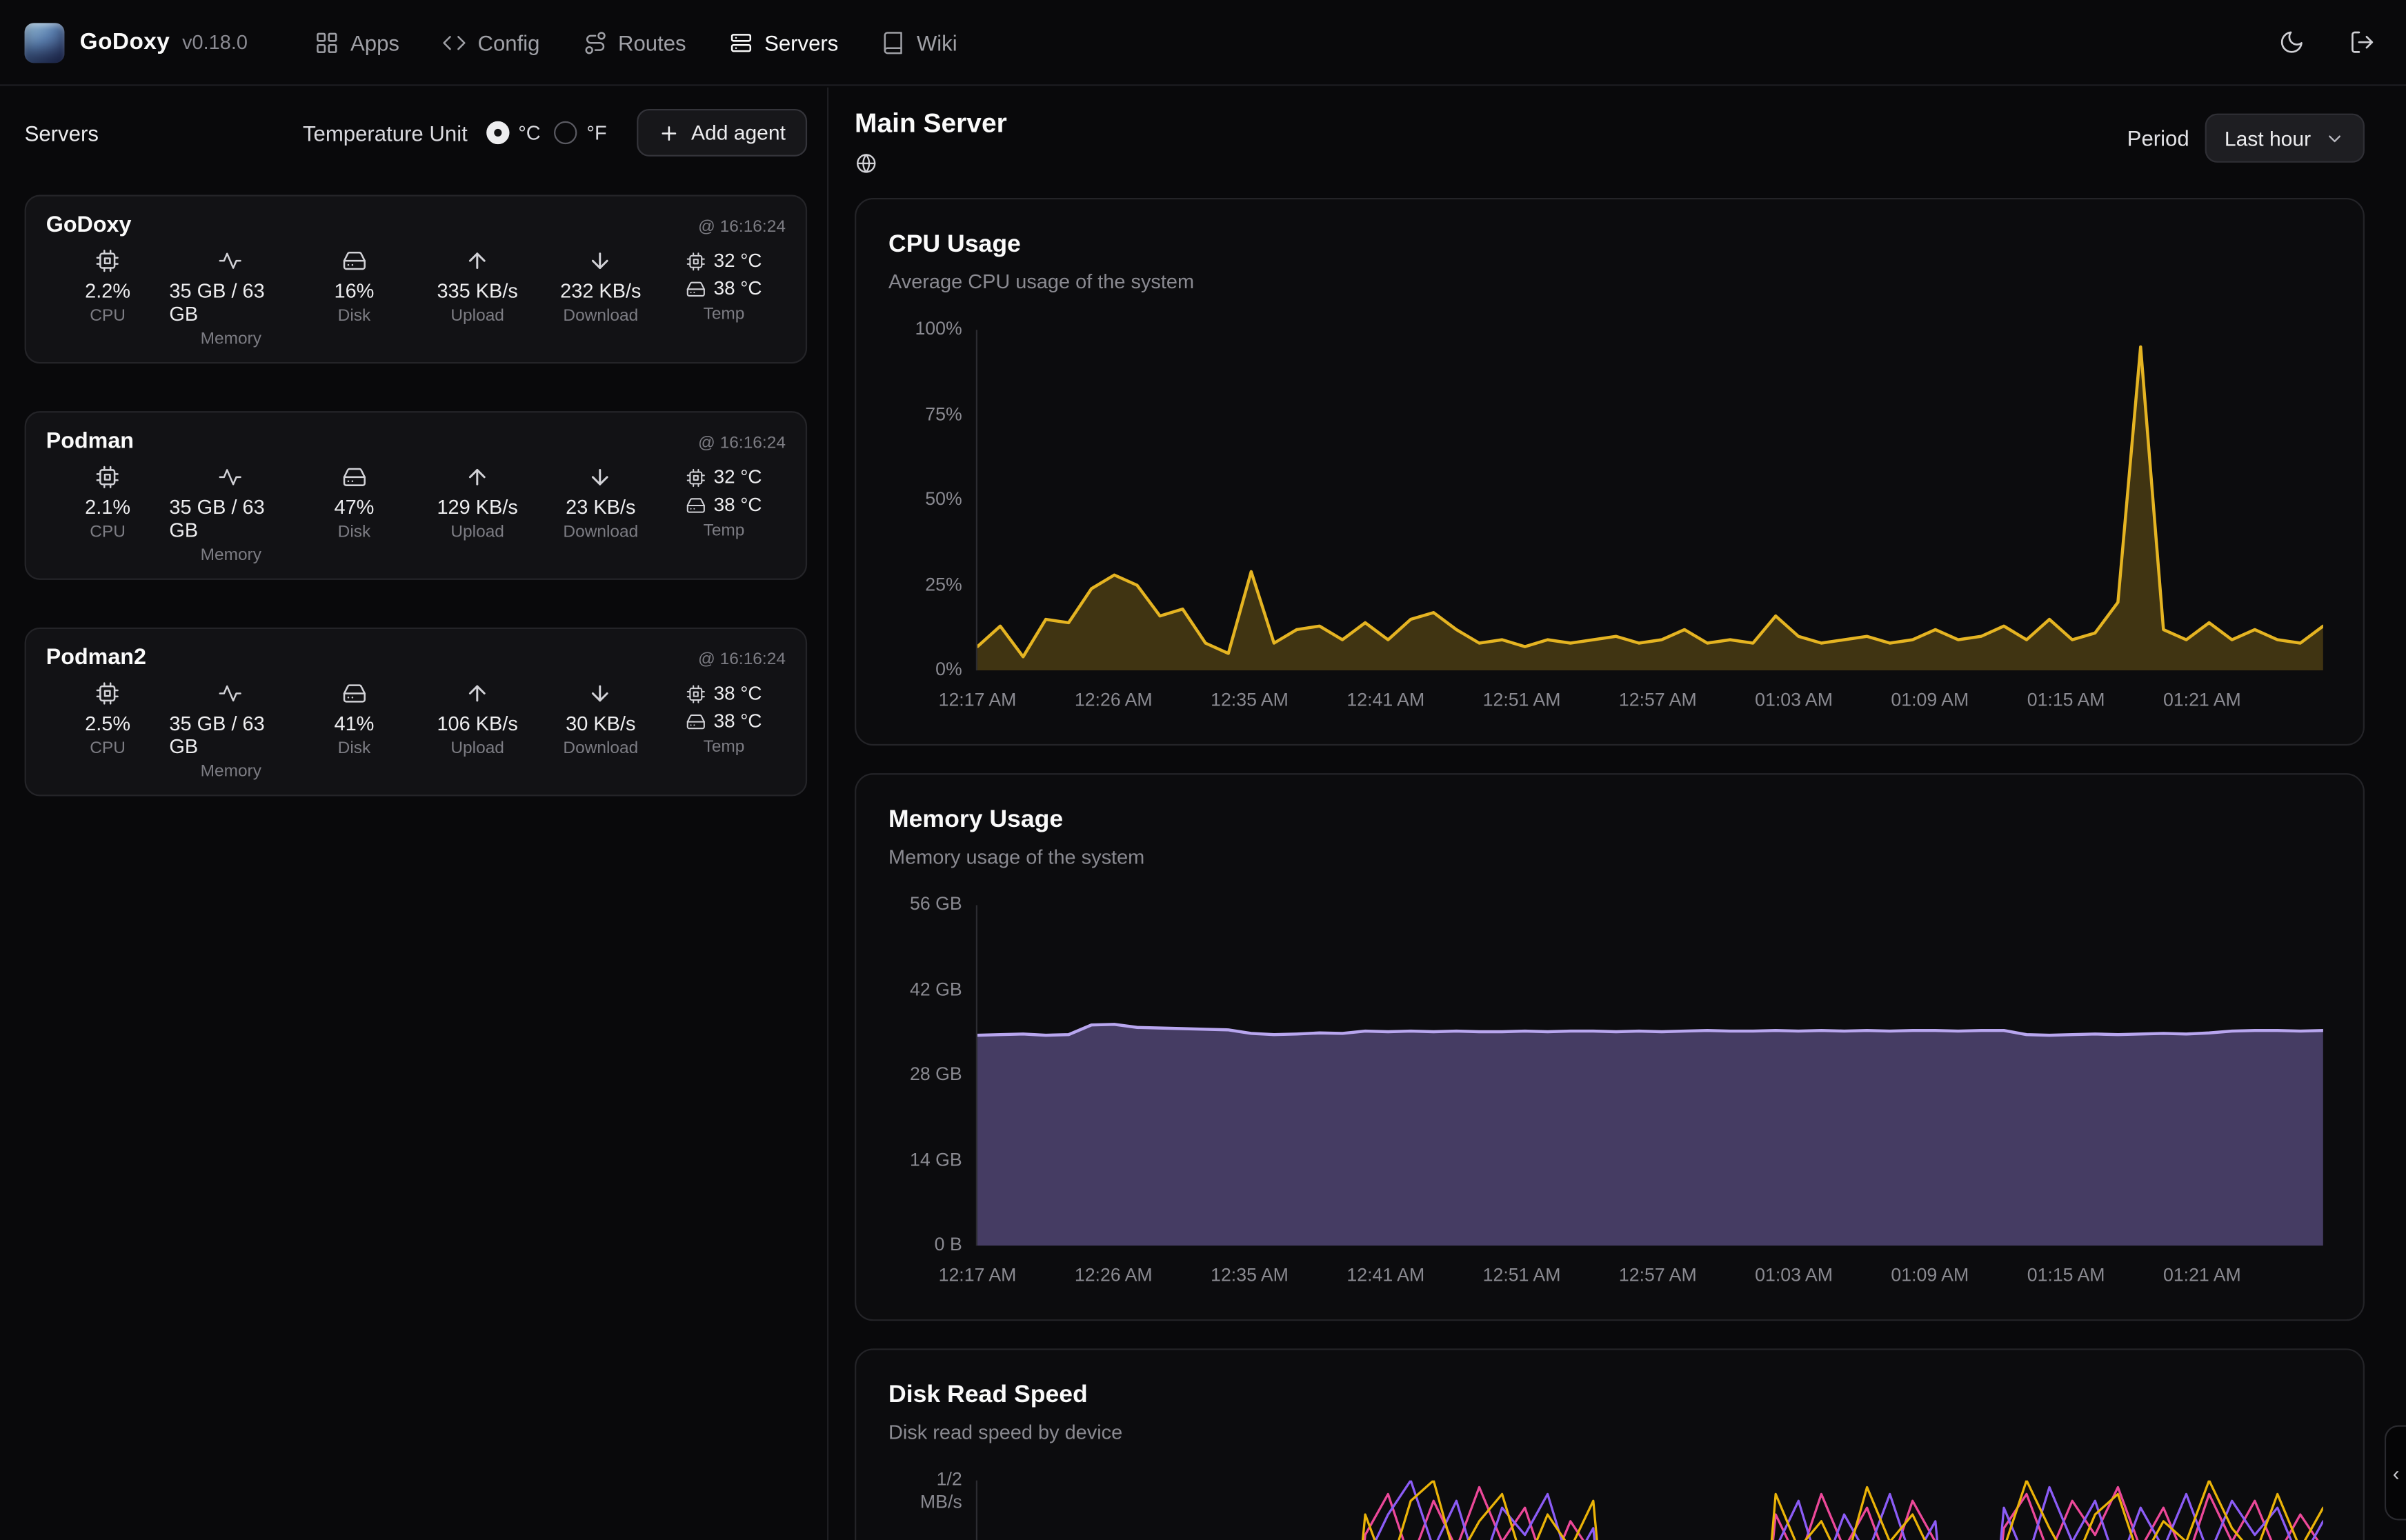 The image size is (2406, 1540). What do you see at coordinates (108, 724) in the screenshot?
I see `cpu-value: 2.5%` at bounding box center [108, 724].